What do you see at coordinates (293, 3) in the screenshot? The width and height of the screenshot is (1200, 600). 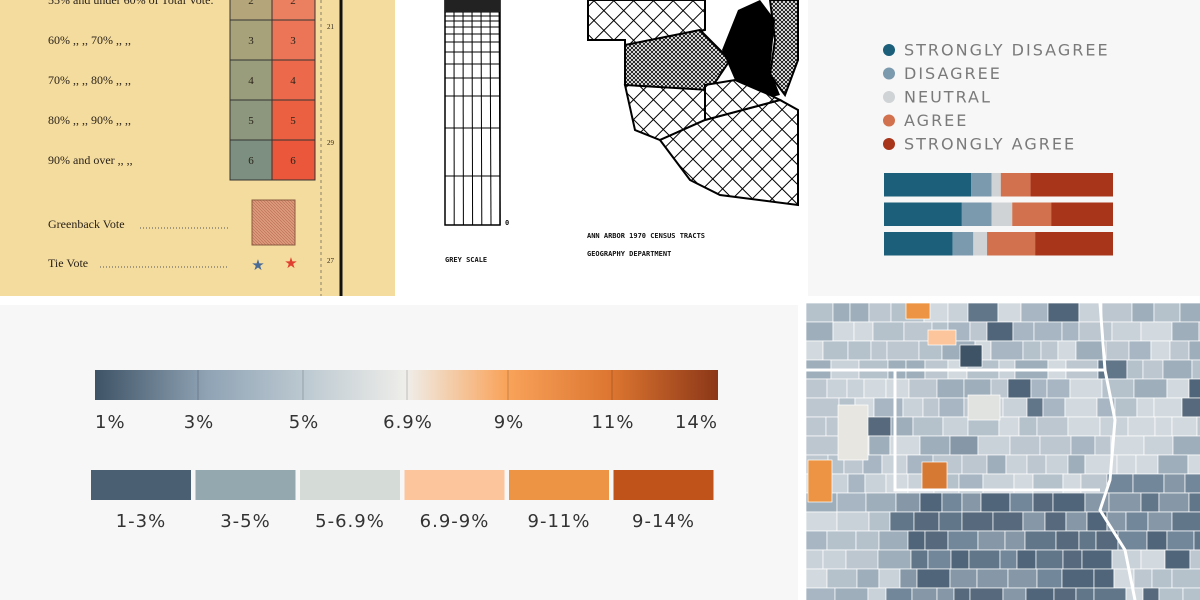 I see `cell-number: 2` at bounding box center [293, 3].